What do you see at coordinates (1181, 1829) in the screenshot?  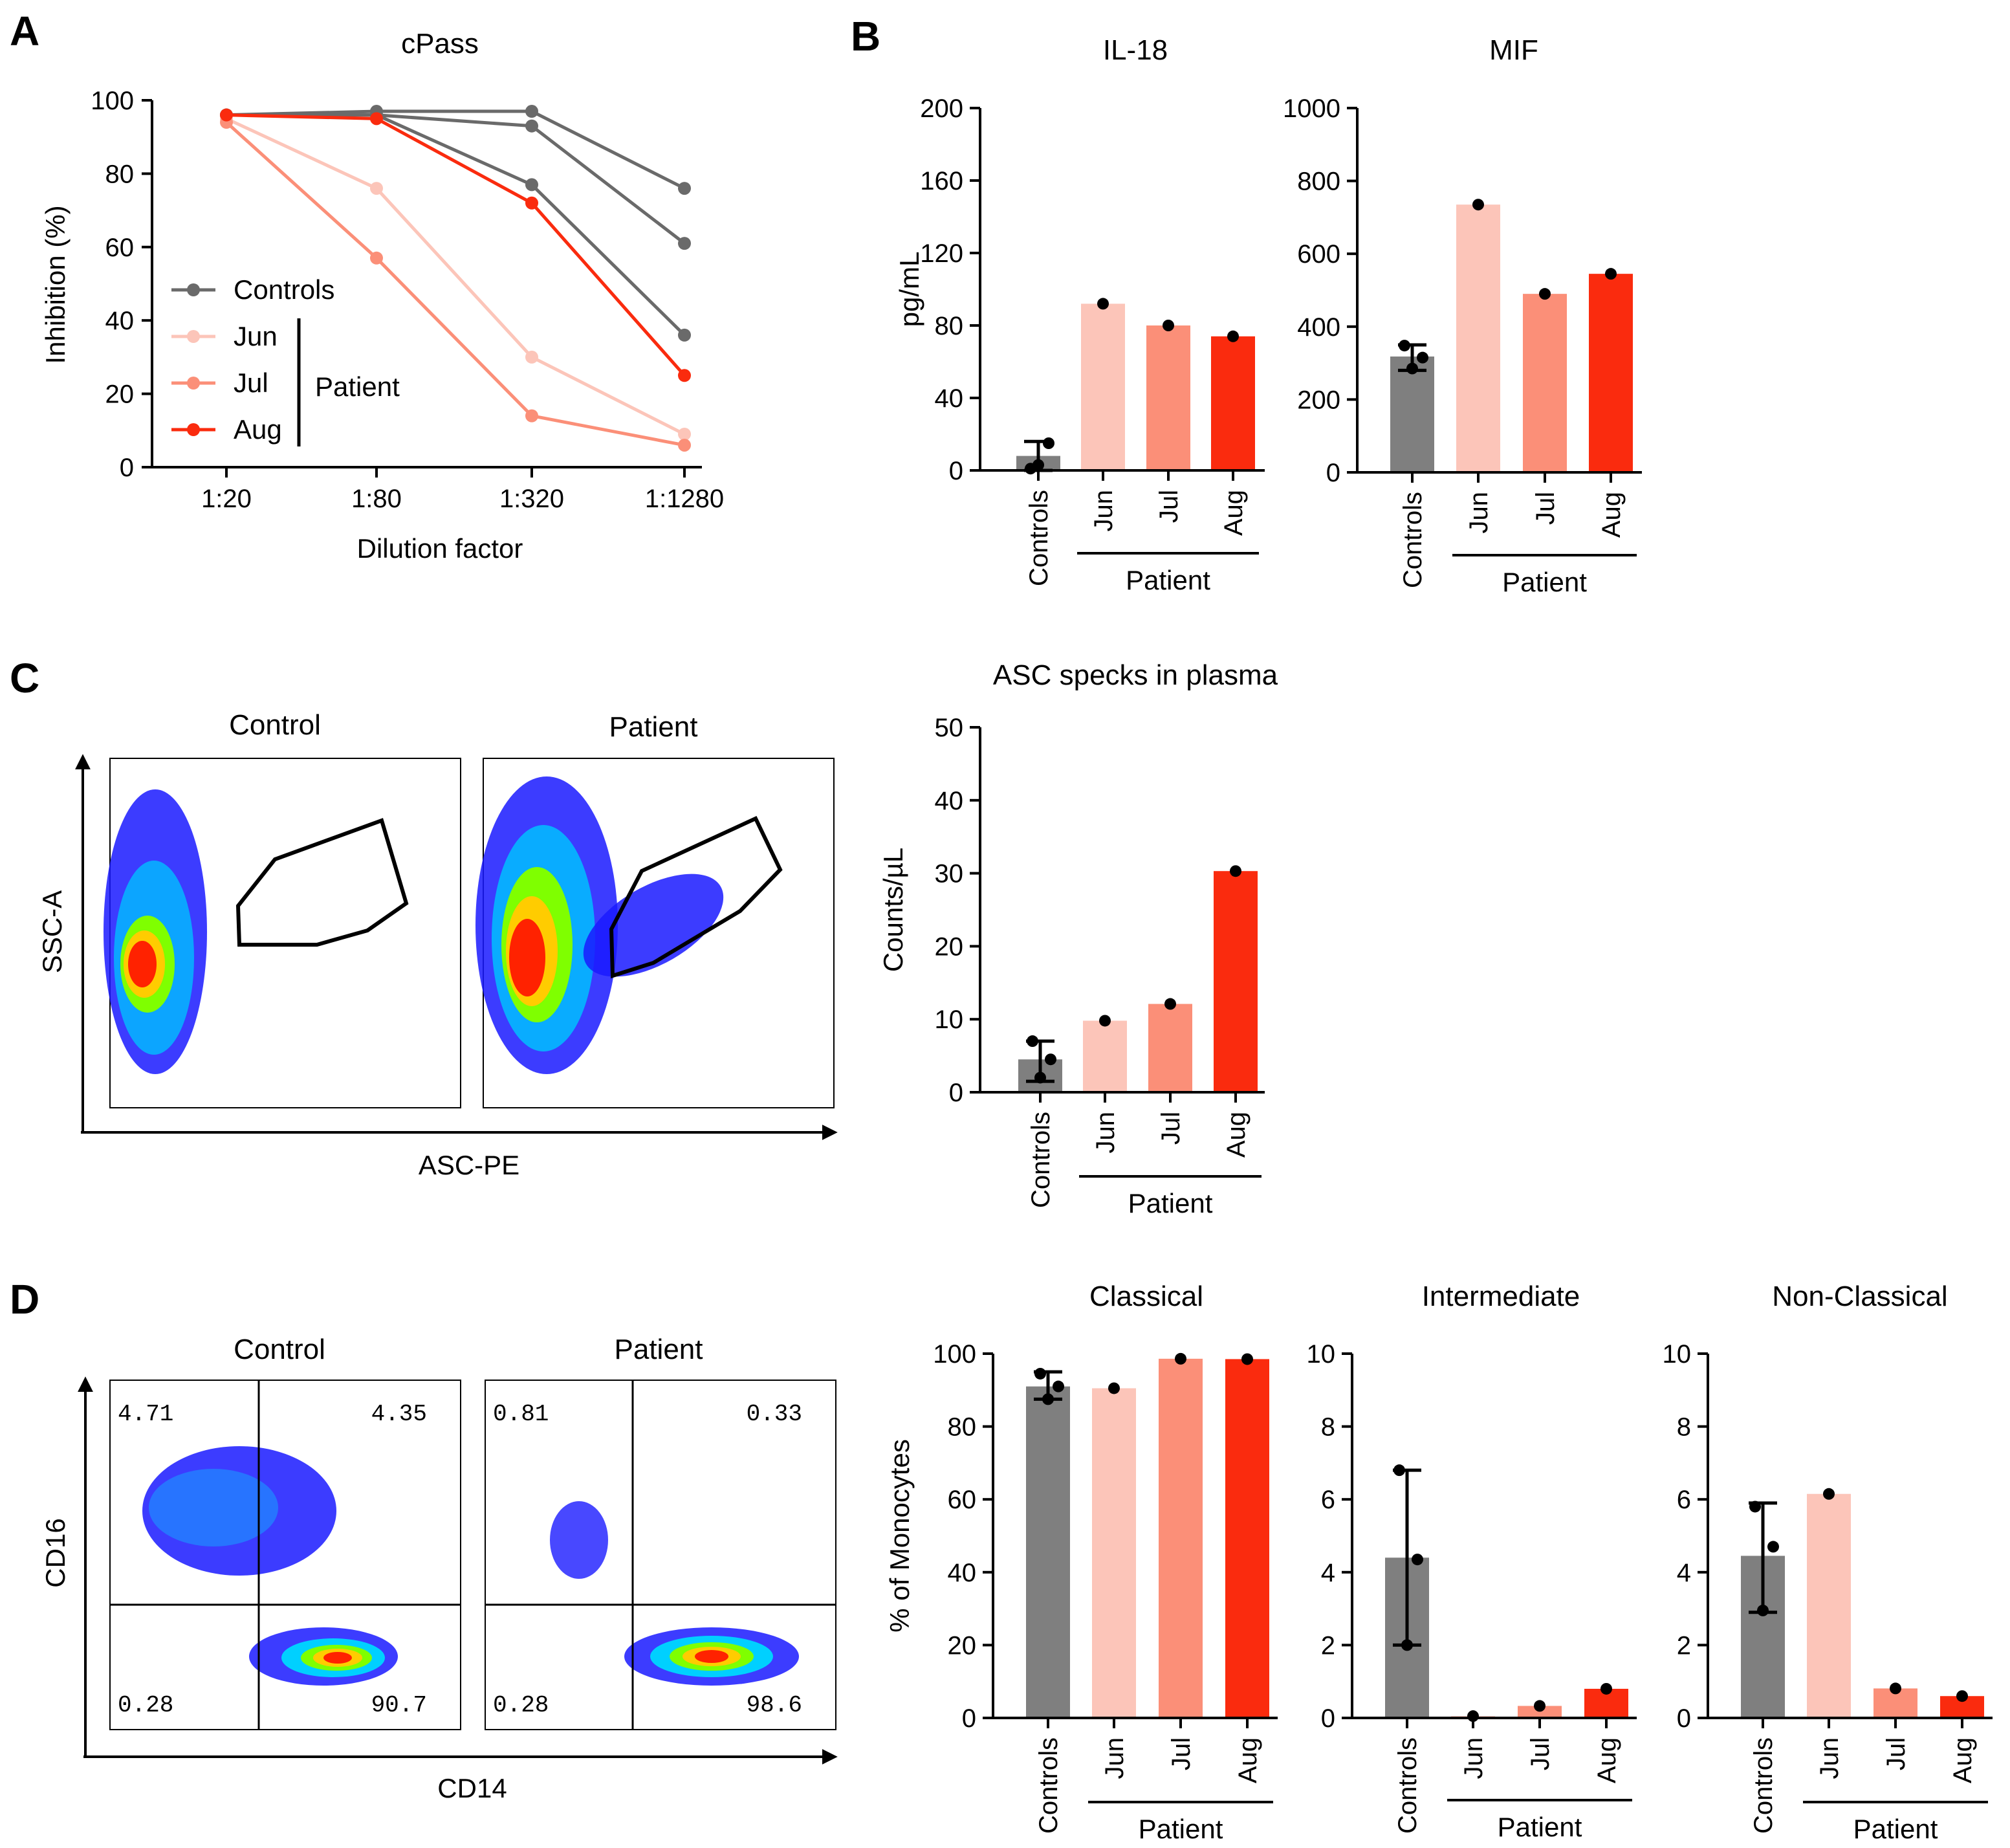 I see `classical-patient-label: Patient` at bounding box center [1181, 1829].